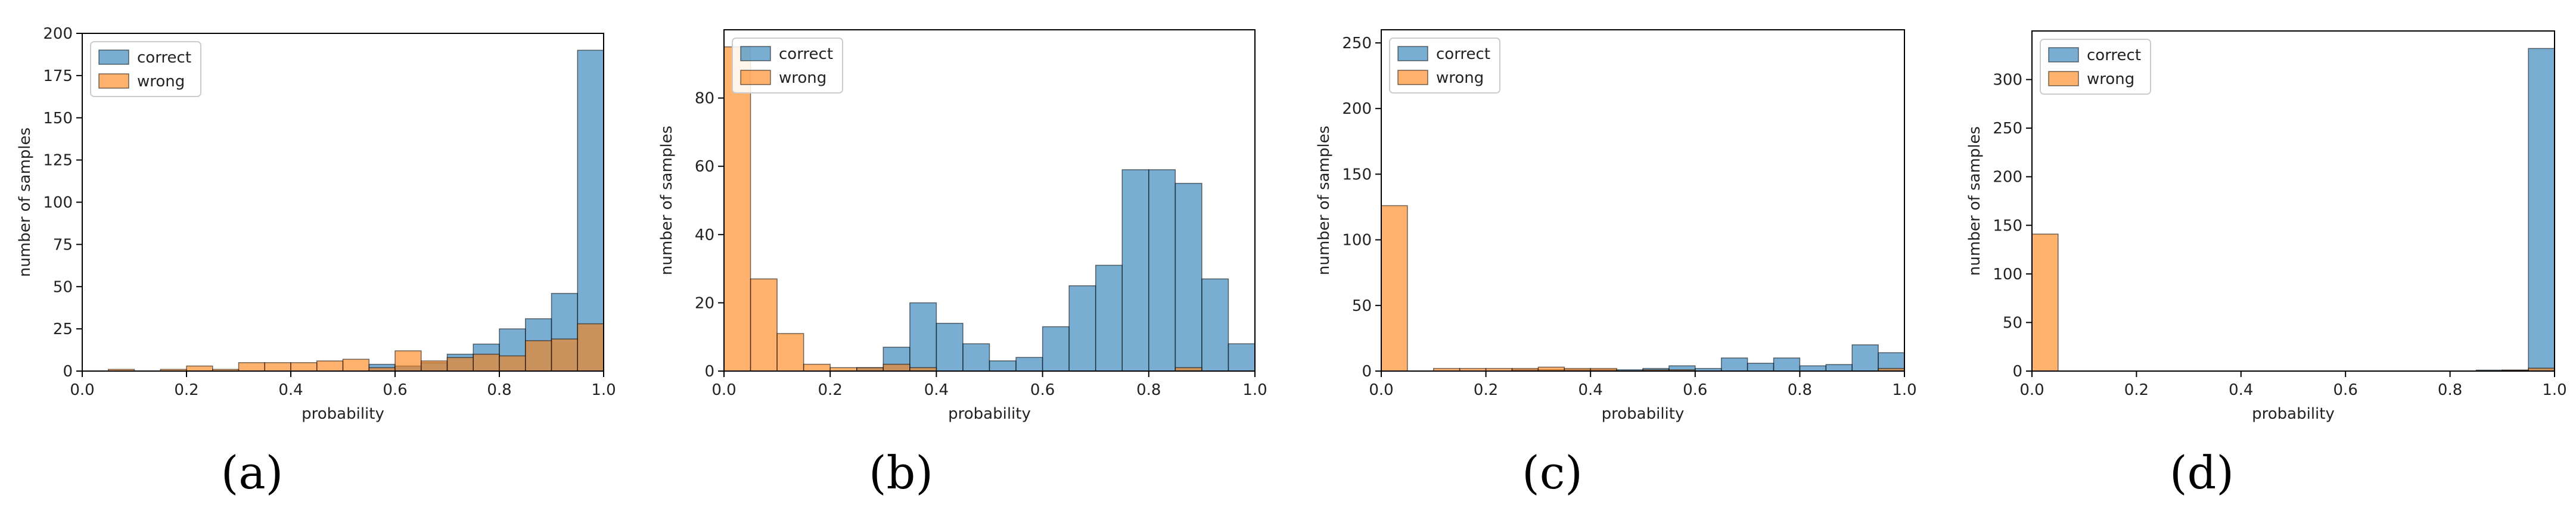 The image size is (2576, 517). Describe the element at coordinates (58, 161) in the screenshot. I see `y-tick-label: 125` at that location.